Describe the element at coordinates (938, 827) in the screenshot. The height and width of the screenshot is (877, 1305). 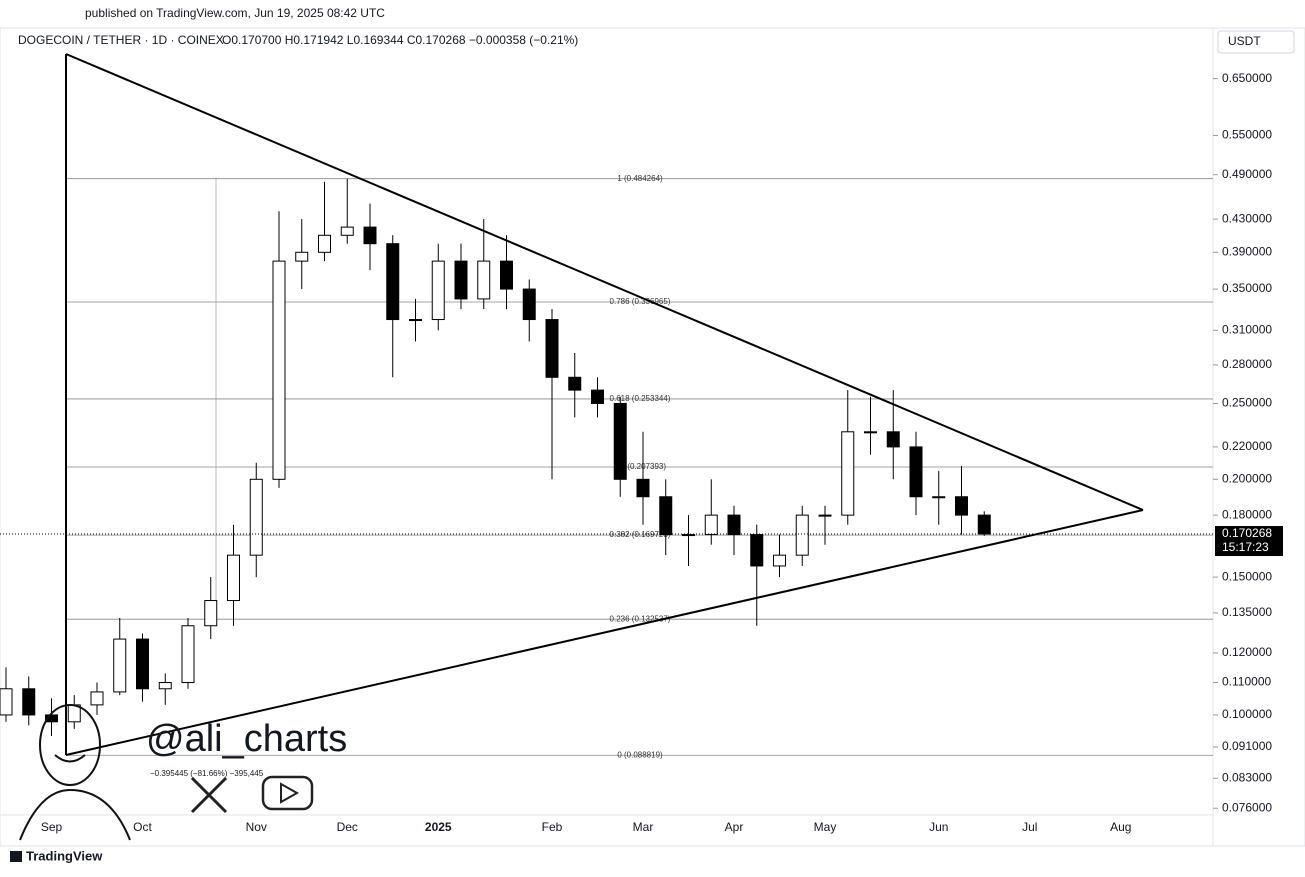
I see `x-tick-label: Jun` at that location.